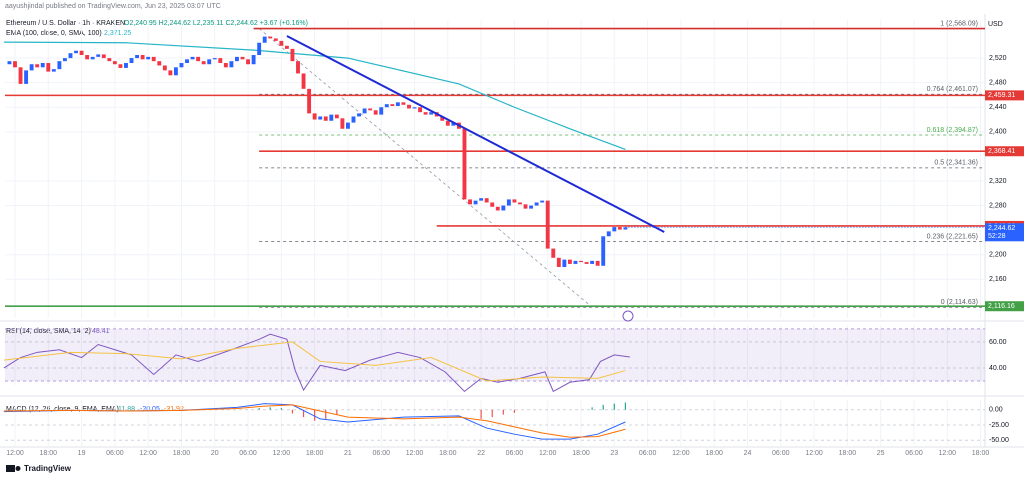 The height and width of the screenshot is (479, 1024). Describe the element at coordinates (54, 33) in the screenshot. I see `ema-legend: EMA (100, close, 0, SMA, 100)` at that location.